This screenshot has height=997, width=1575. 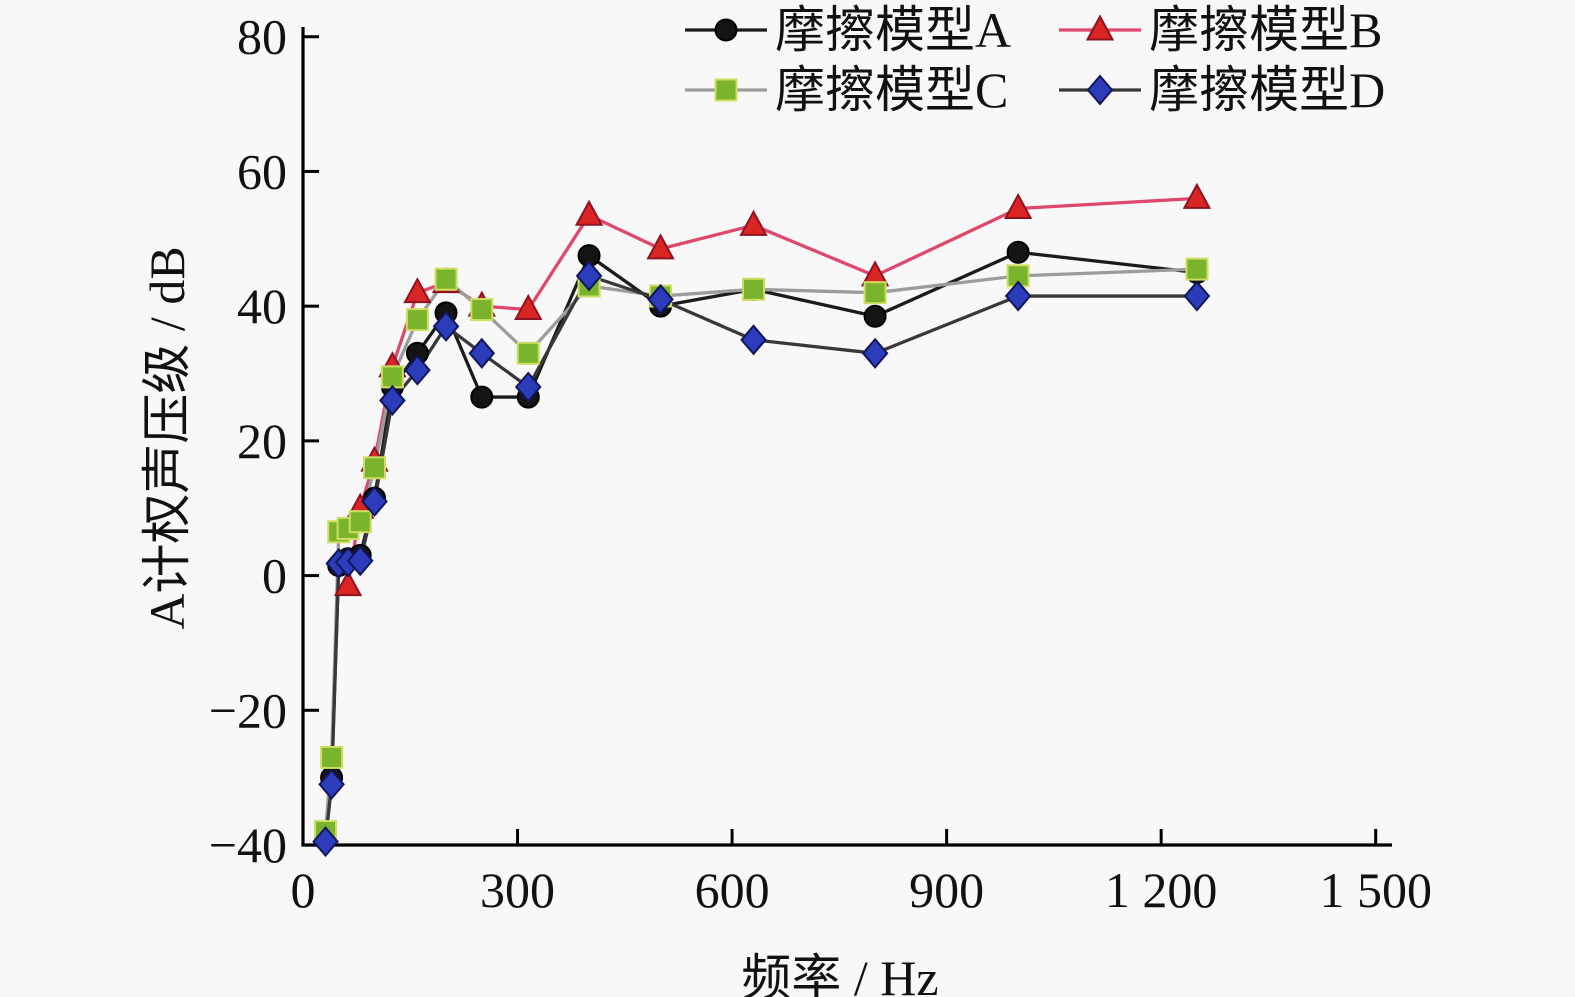 I want to click on legend-item-model-a: 摩擦模型A, so click(x=847, y=30).